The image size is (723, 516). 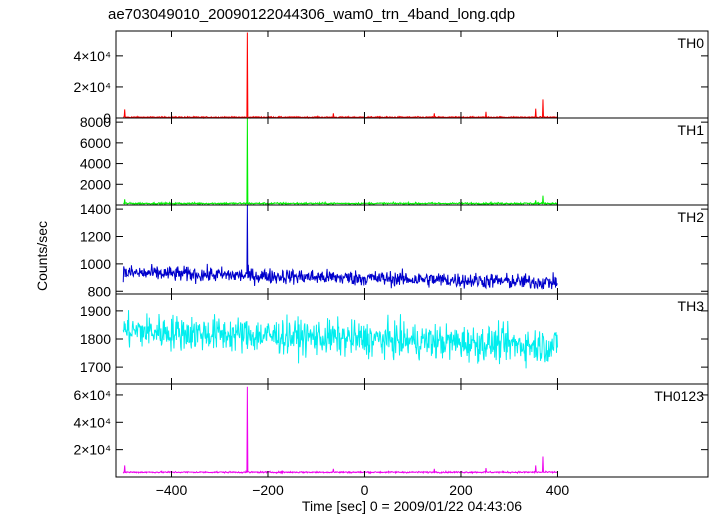 What do you see at coordinates (95, 311) in the screenshot?
I see `y-tick-label: 1900` at bounding box center [95, 311].